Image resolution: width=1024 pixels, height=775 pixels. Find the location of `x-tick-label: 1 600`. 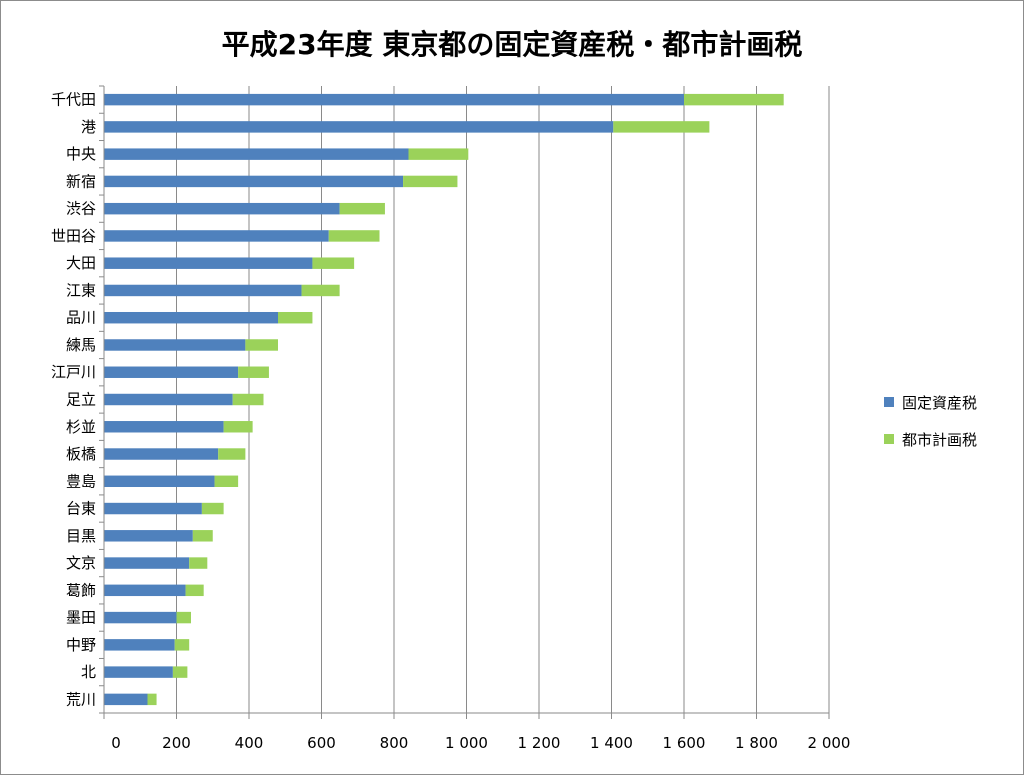

x-tick-label: 1 600 is located at coordinates (684, 743).